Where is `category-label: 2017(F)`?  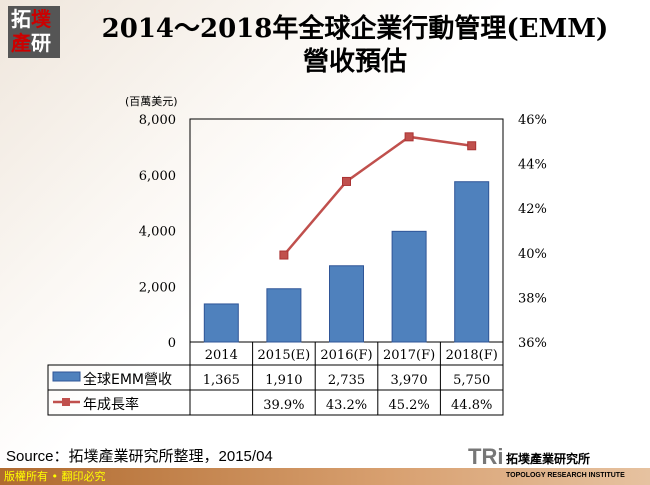
category-label: 2017(F) is located at coordinates (409, 355).